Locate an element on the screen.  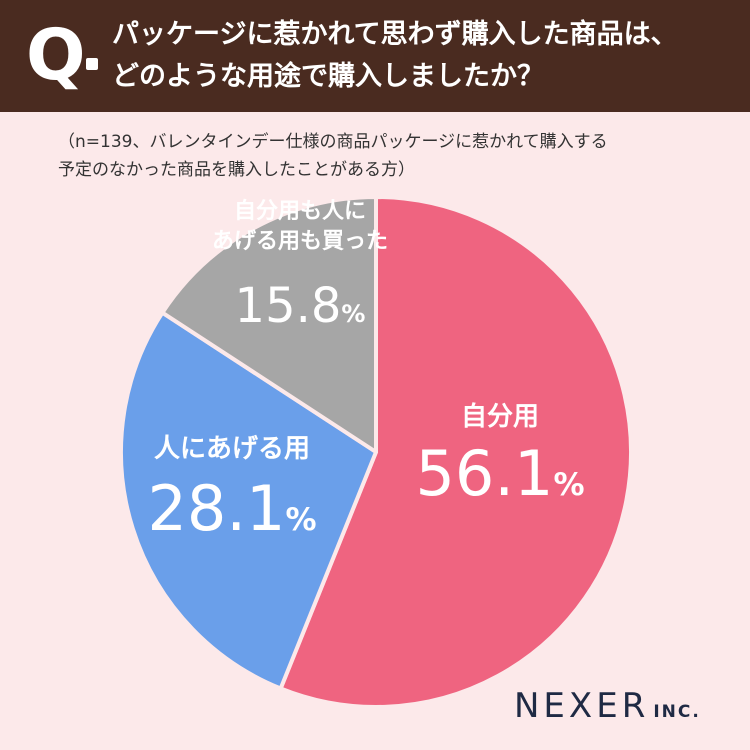
logo-main: NEXER is located at coordinates (582, 706).